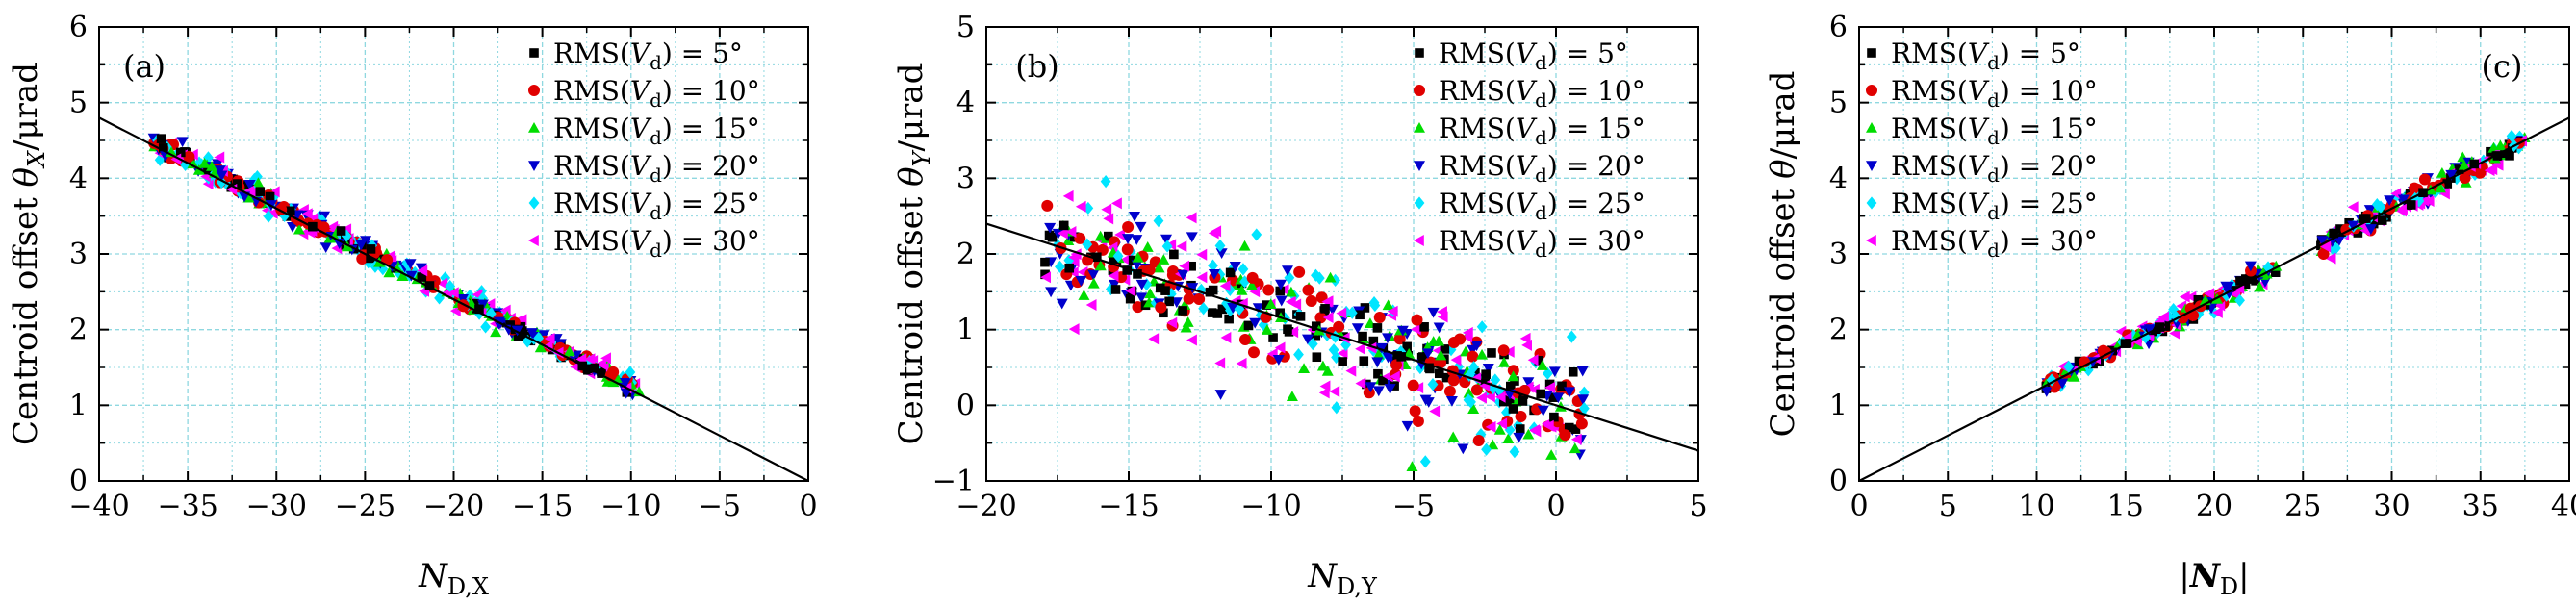 The height and width of the screenshot is (606, 2576). Describe the element at coordinates (1994, 94) in the screenshot. I see `legend-label: RMS(Vd) = 10°` at that location.